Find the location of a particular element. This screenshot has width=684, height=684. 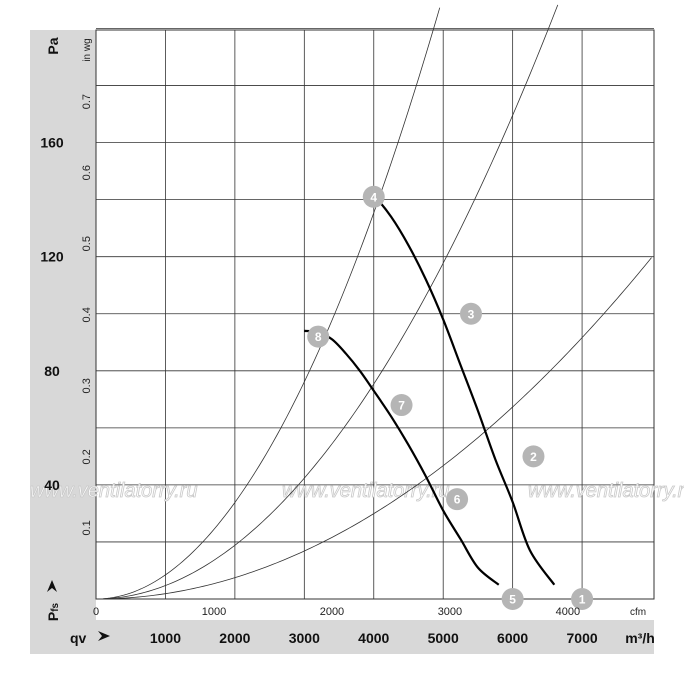

y-secondary-tick-label: 0.4 is located at coordinates (87, 314).